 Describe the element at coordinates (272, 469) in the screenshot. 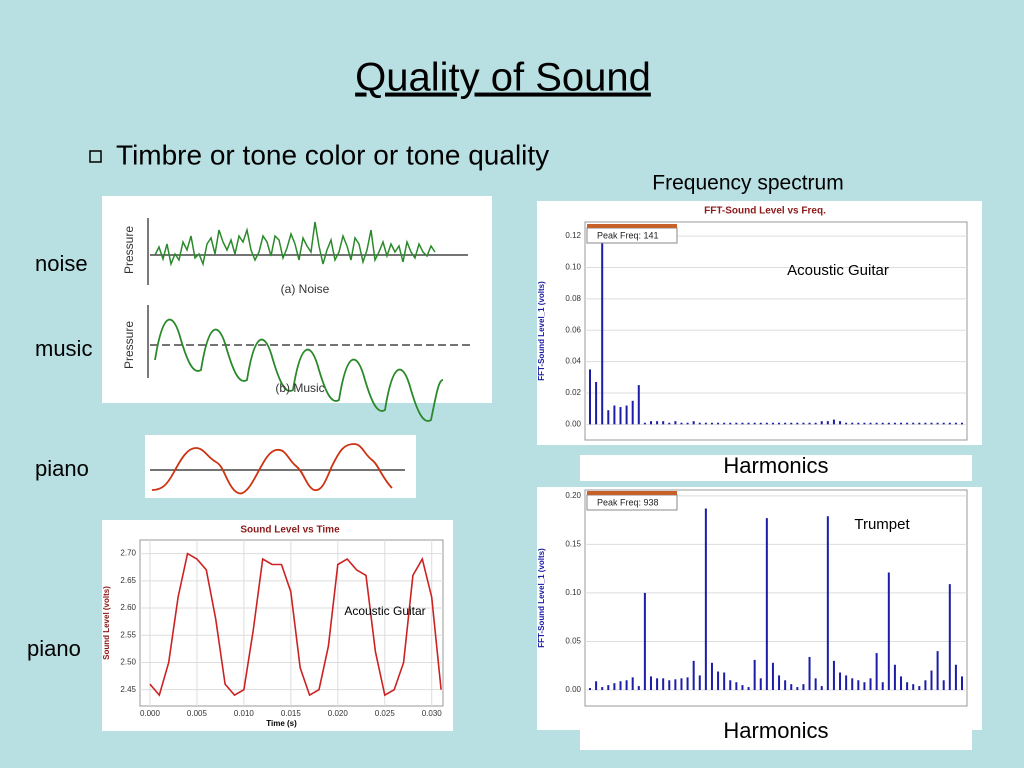

I see `piano-wave` at that location.